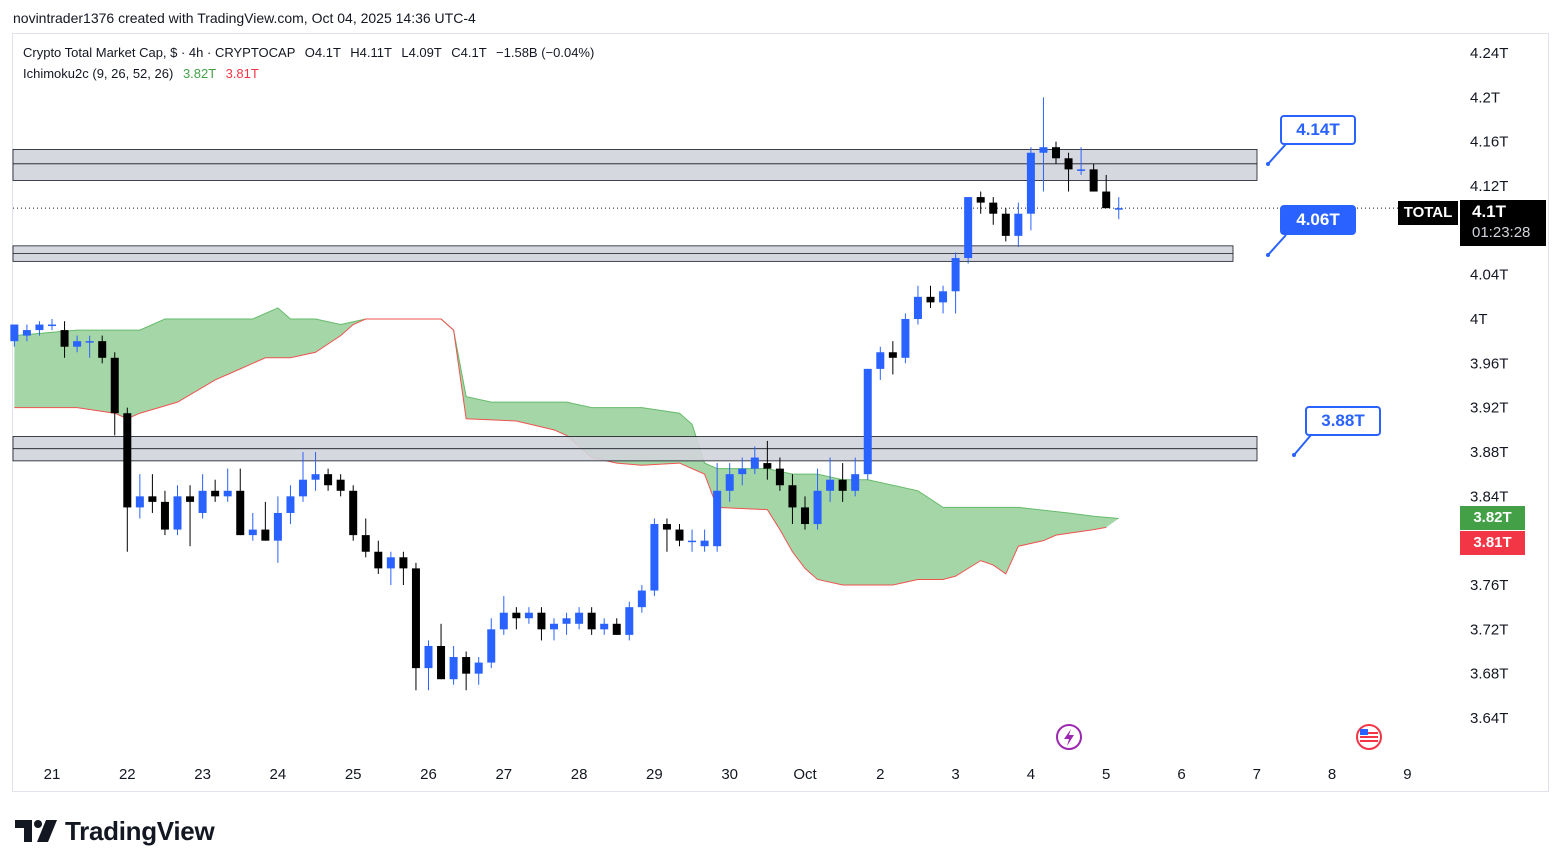 The height and width of the screenshot is (868, 1563). What do you see at coordinates (1289, 300) in the screenshot?
I see `callout-pointers` at bounding box center [1289, 300].